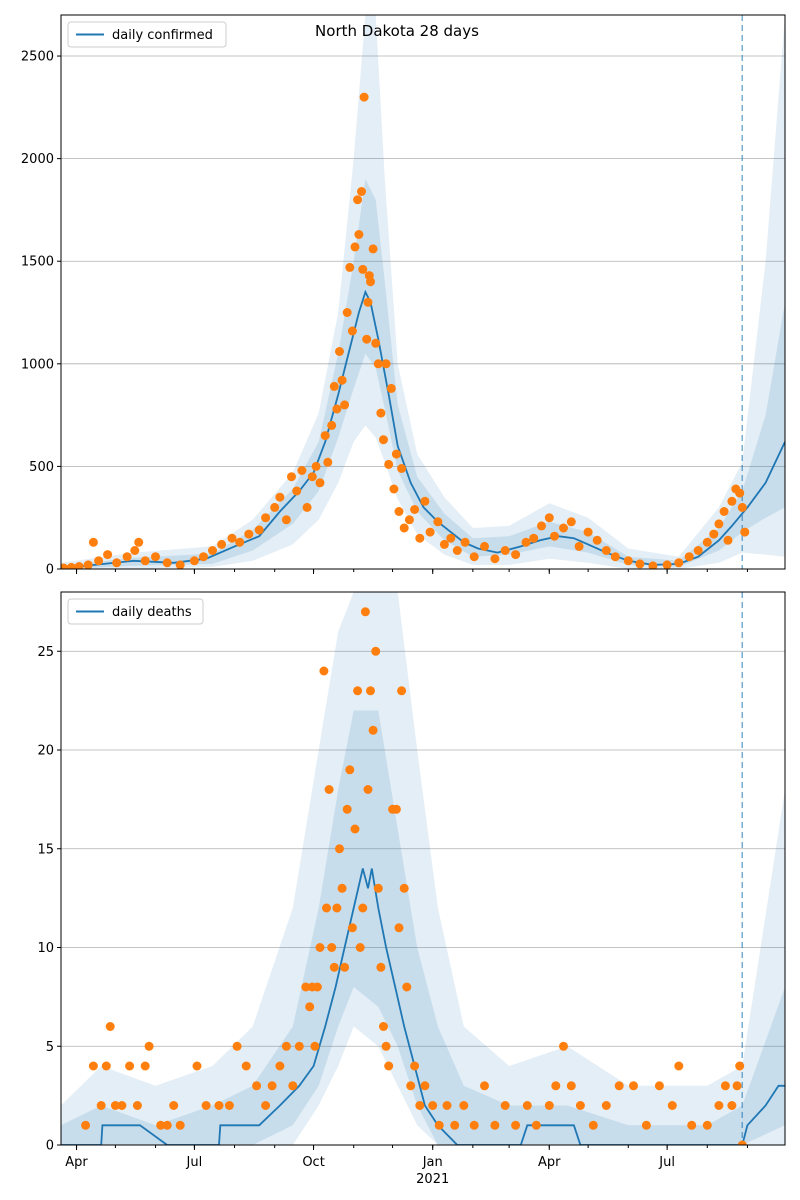 The width and height of the screenshot is (800, 1200). Describe the element at coordinates (37, 262) in the screenshot. I see `y-tick-label: 1500` at that location.